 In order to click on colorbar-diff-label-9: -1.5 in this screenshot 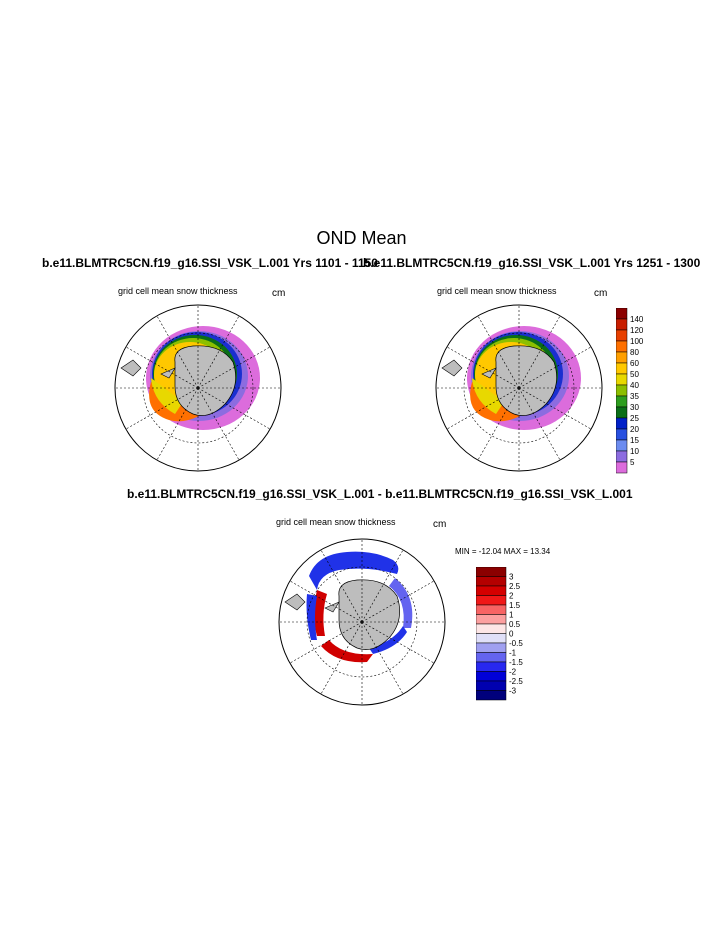, I will do `click(516, 662)`.